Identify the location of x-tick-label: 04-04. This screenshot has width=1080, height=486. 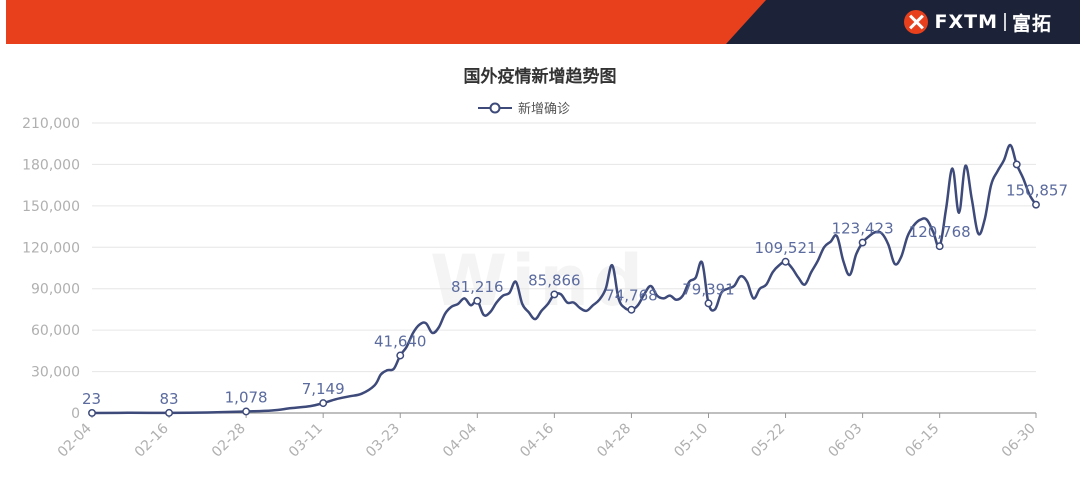
(460, 440).